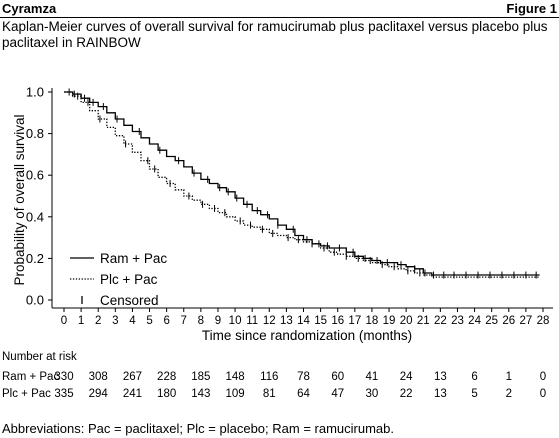 The image size is (559, 438). Describe the element at coordinates (269, 321) in the screenshot. I see `x-tick-label: 12` at that location.